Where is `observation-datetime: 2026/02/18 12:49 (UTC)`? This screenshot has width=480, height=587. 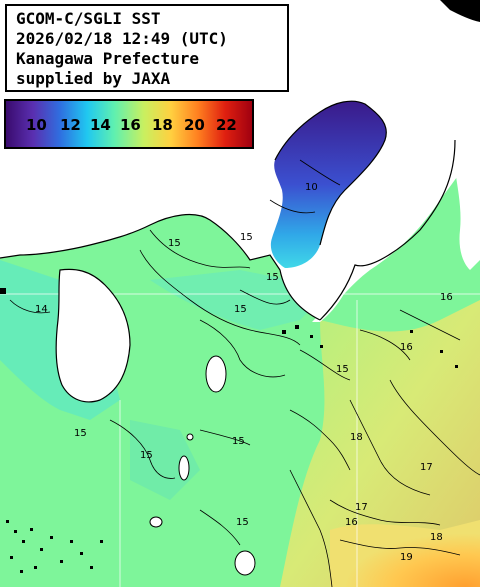
observation-datetime: 2026/02/18 12:49 (UTC) is located at coordinates (122, 38).